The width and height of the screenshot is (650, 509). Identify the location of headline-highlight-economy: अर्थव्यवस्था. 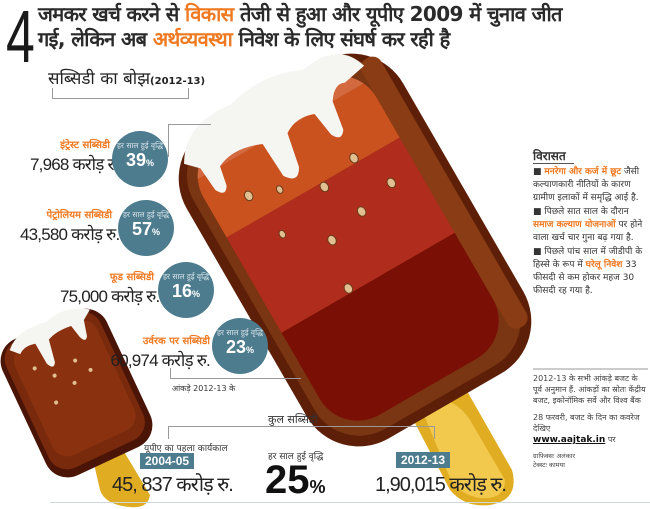
(192, 39).